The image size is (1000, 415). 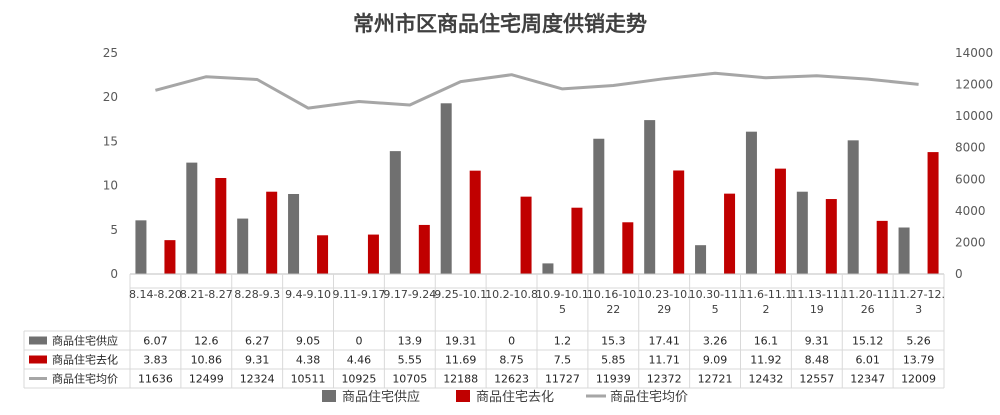 I want to click on x-tick-label: 8.21-8.27, so click(x=206, y=294).